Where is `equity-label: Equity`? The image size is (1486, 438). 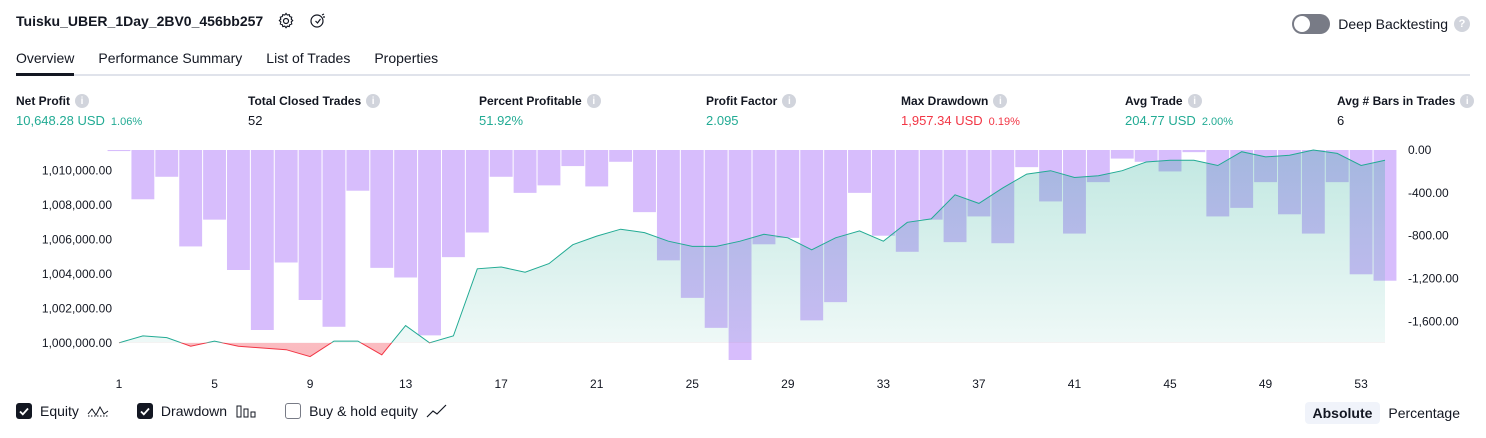 equity-label: Equity is located at coordinates (59, 411).